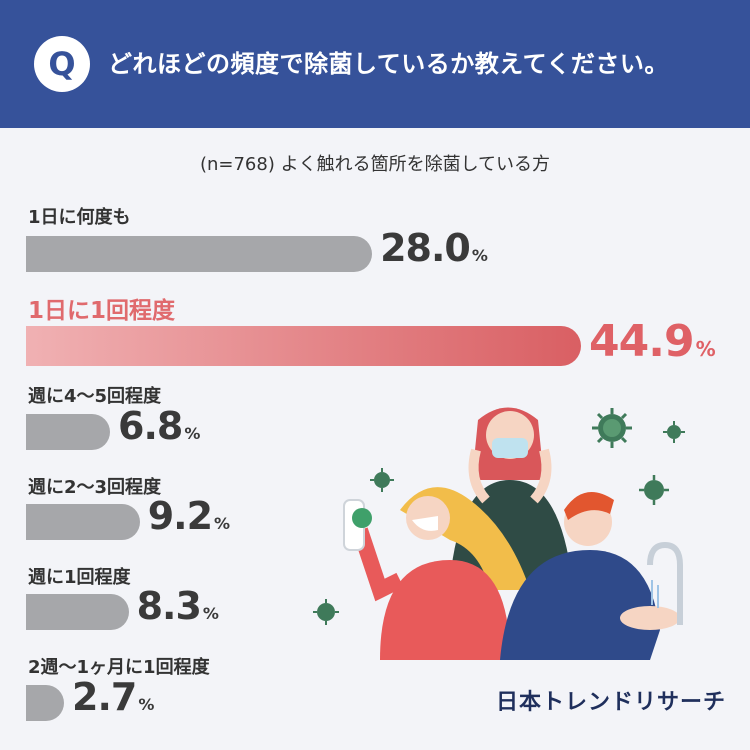 The width and height of the screenshot is (750, 750). Describe the element at coordinates (79, 217) in the screenshot. I see `category-label: 1日に何度も` at that location.